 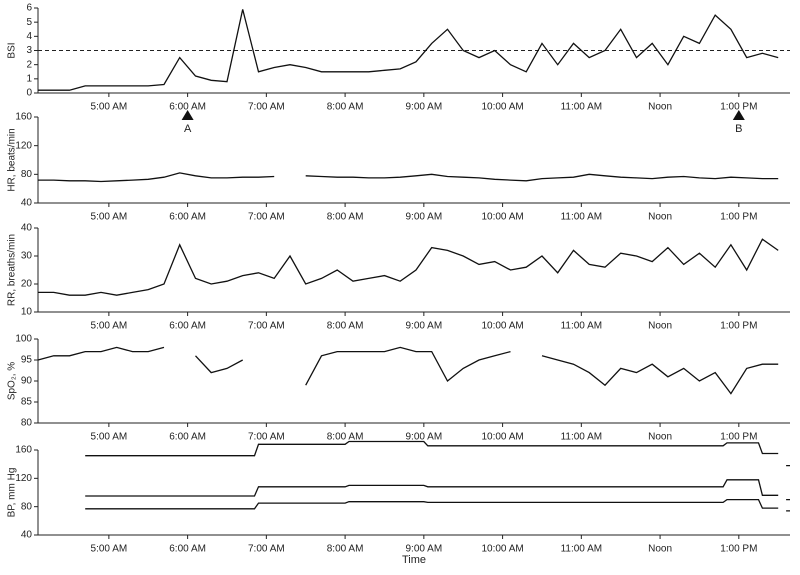 What do you see at coordinates (27, 360) in the screenshot?
I see `y-tick-label: 95` at bounding box center [27, 360].